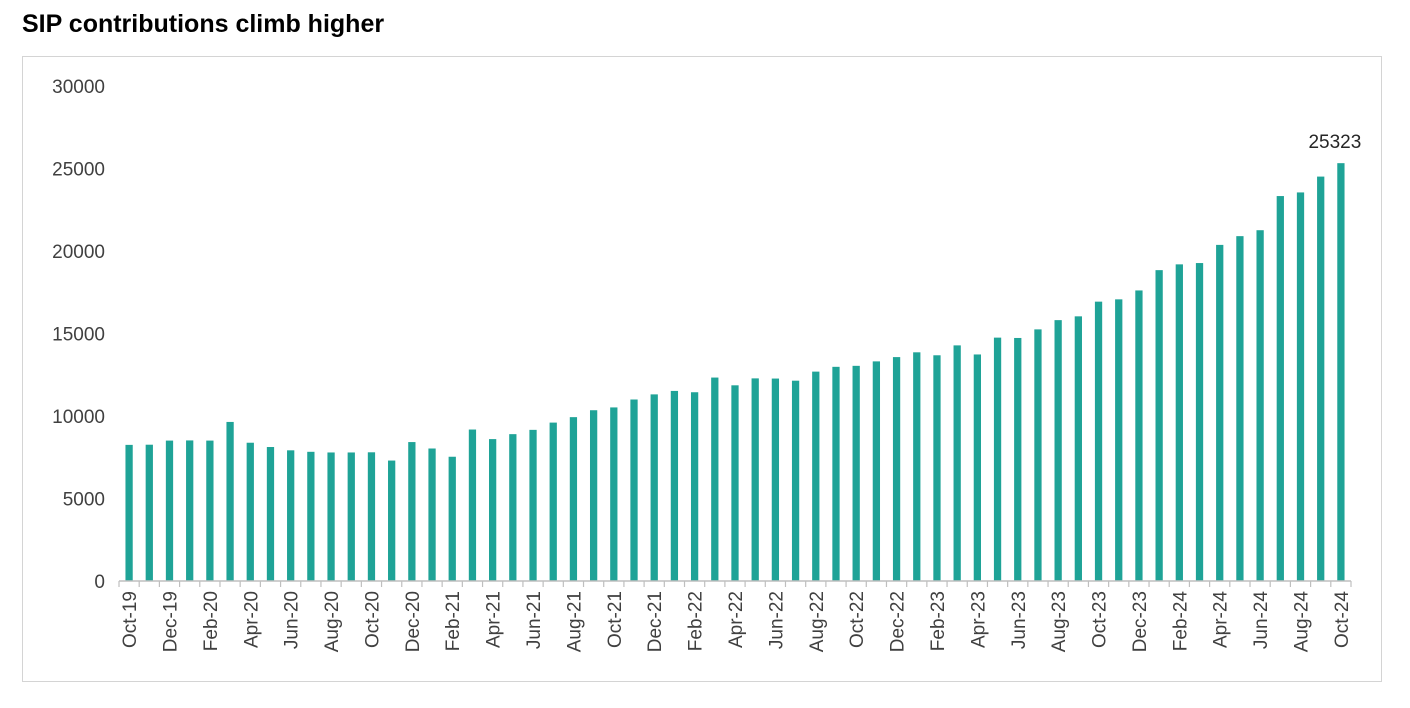 This screenshot has width=1410, height=708. Describe the element at coordinates (534, 620) in the screenshot. I see `x-tick-label: Jun-21` at that location.